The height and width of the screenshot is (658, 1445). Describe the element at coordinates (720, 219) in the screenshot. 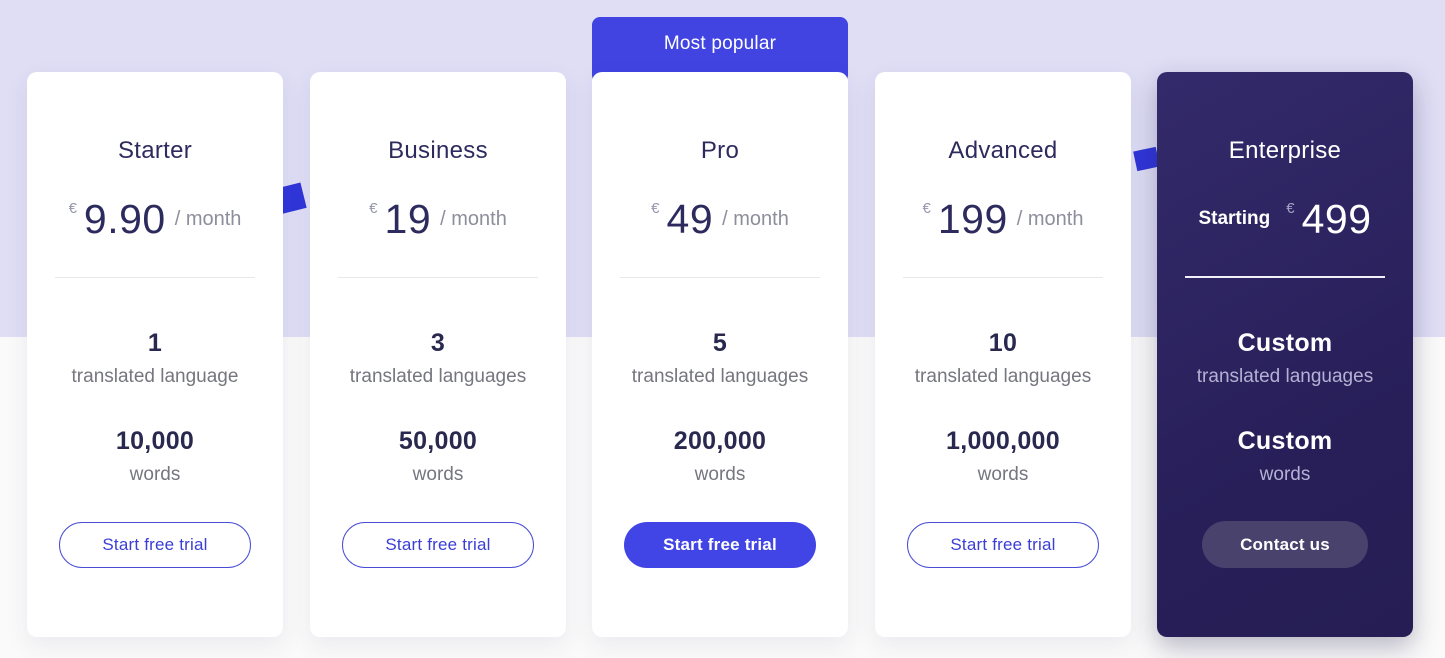

I see `price-row: € 49 / month` at that location.